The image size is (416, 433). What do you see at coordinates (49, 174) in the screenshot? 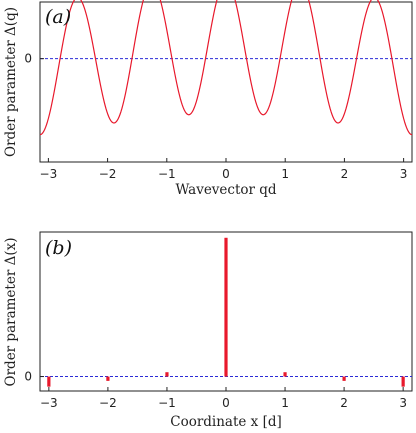
I see `panel-a-x-tick-label: −3` at bounding box center [49, 174].